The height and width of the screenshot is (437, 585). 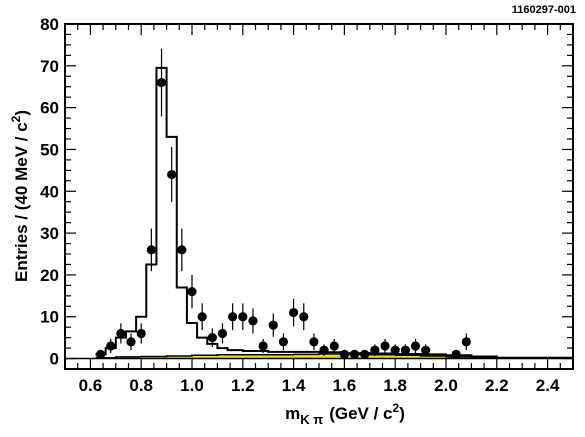 What do you see at coordinates (21, 202) in the screenshot?
I see `y-axis-title-main: Entries / (40 MeV / c` at bounding box center [21, 202].